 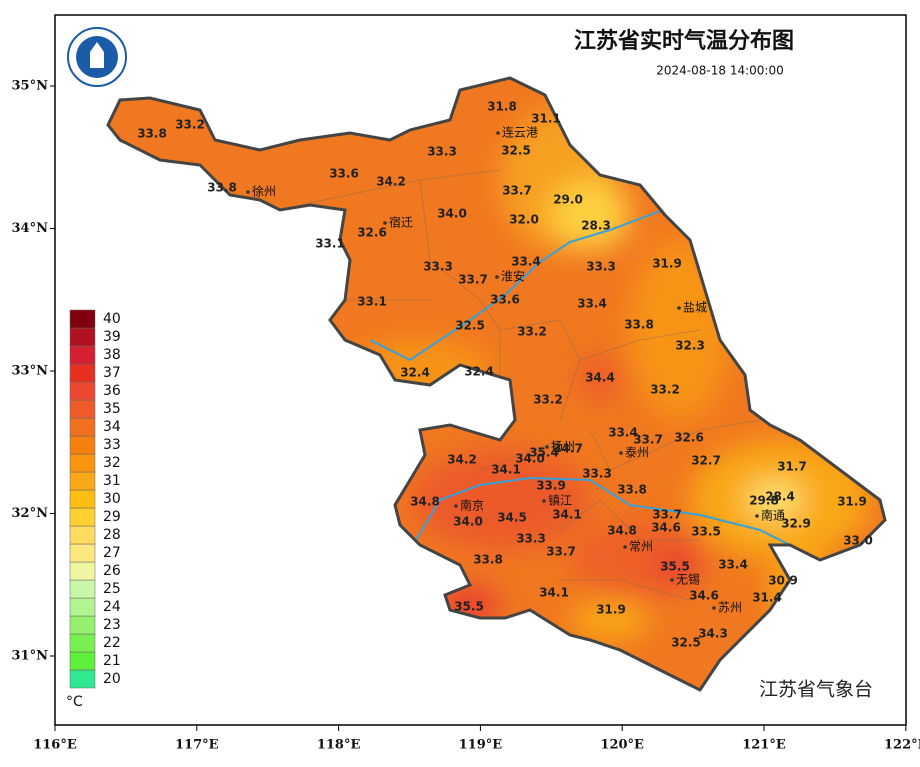 What do you see at coordinates (551, 486) in the screenshot?
I see `temperature-reading: 33.9` at bounding box center [551, 486].